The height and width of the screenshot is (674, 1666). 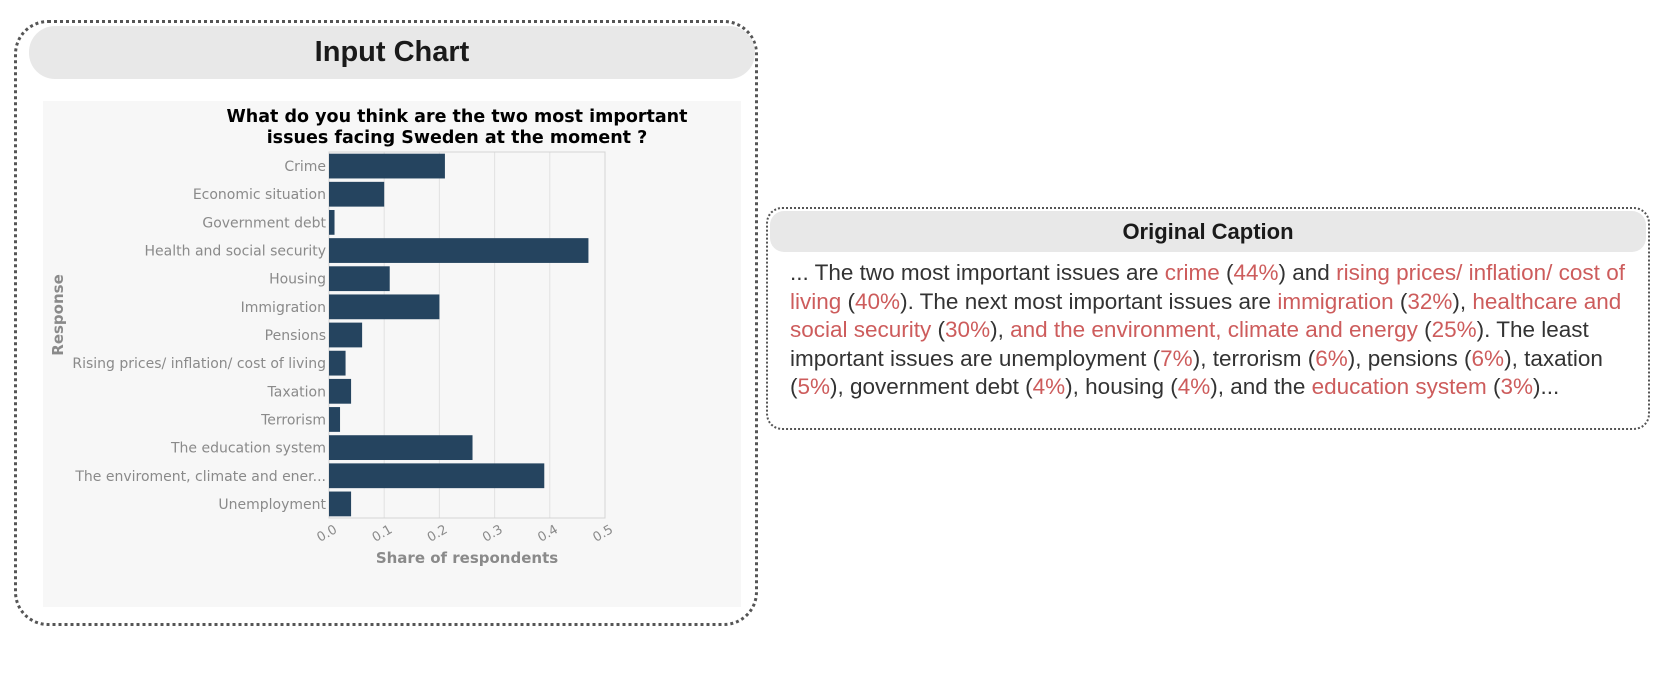 What do you see at coordinates (1089, 301) in the screenshot?
I see `caption-segment: ). The next most important issues are` at bounding box center [1089, 301].